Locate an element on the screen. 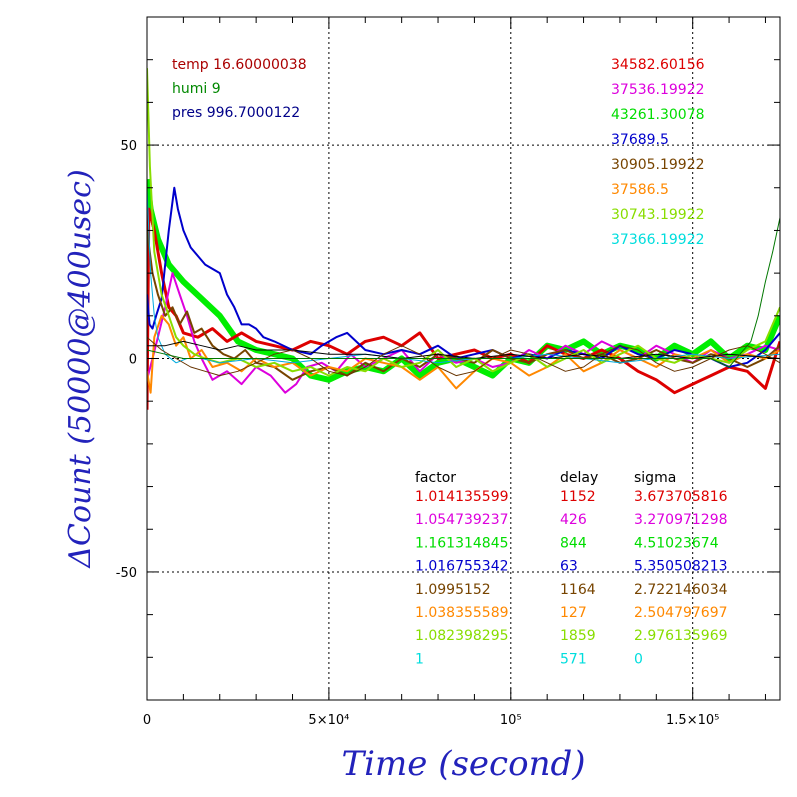 This screenshot has height=797, width=797. table-cell: 1.0995152 is located at coordinates (453, 590).